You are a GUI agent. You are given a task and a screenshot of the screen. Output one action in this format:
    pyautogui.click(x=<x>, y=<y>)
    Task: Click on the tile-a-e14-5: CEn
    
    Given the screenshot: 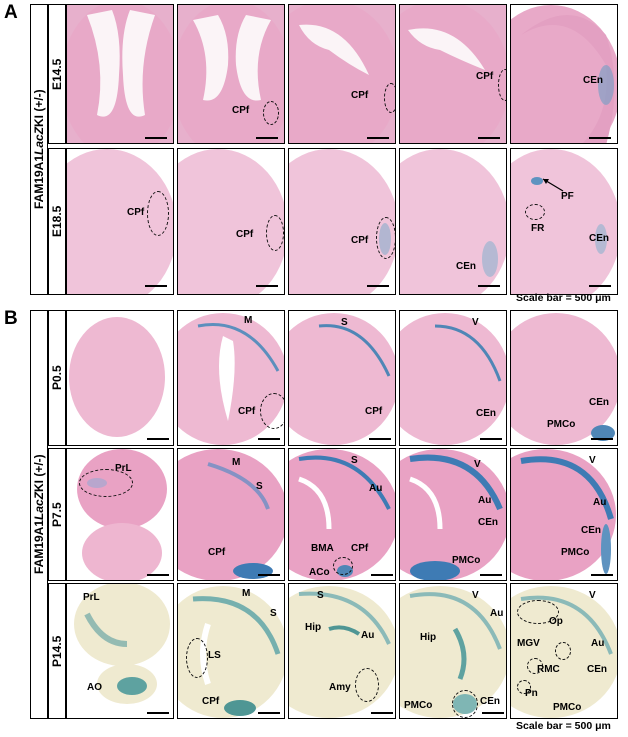 What is the action you would take?
    pyautogui.click(x=564, y=74)
    